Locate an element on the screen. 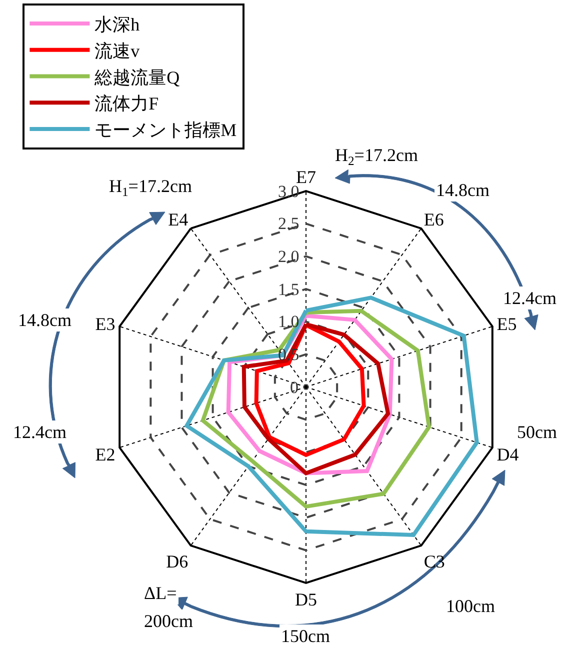 This screenshot has width=567, height=650. text: ΔL= is located at coordinates (160, 593).